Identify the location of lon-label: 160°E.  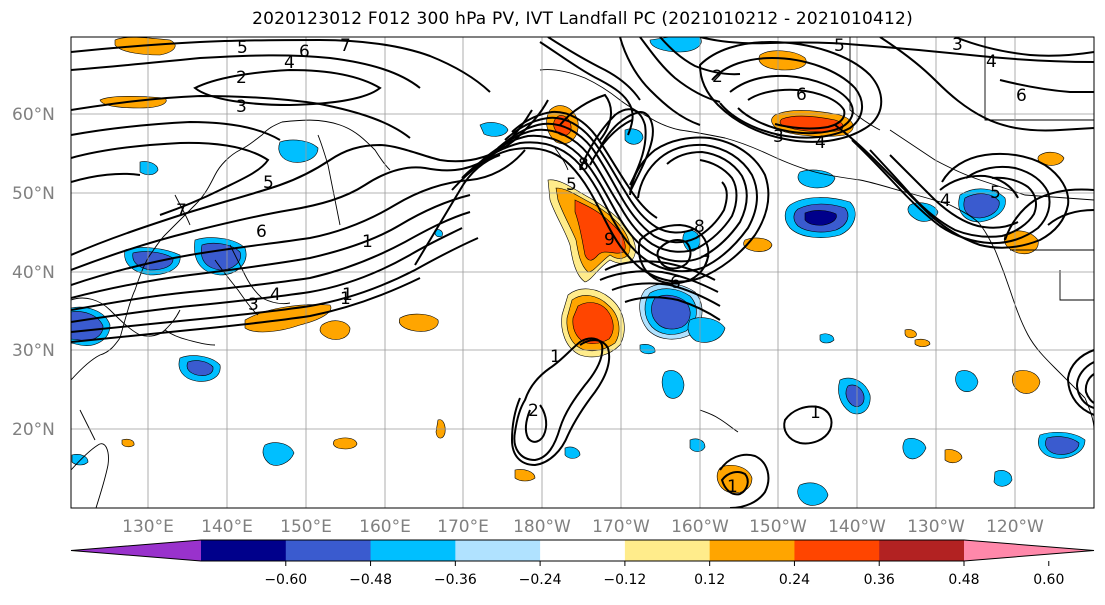
(385, 527).